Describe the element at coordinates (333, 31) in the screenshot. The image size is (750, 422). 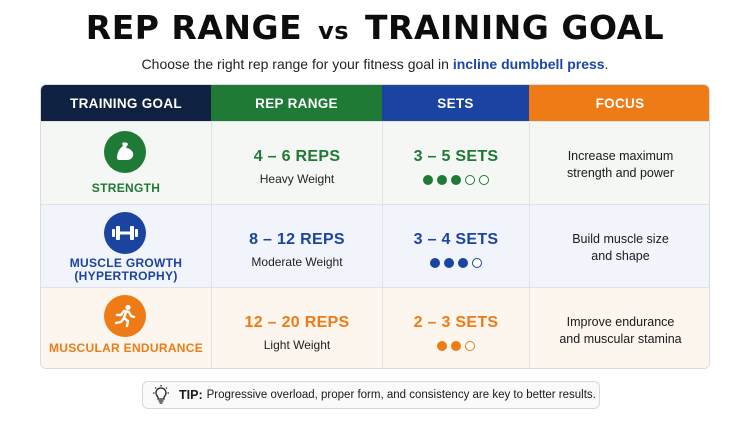
I see `title-vs: vs` at that location.